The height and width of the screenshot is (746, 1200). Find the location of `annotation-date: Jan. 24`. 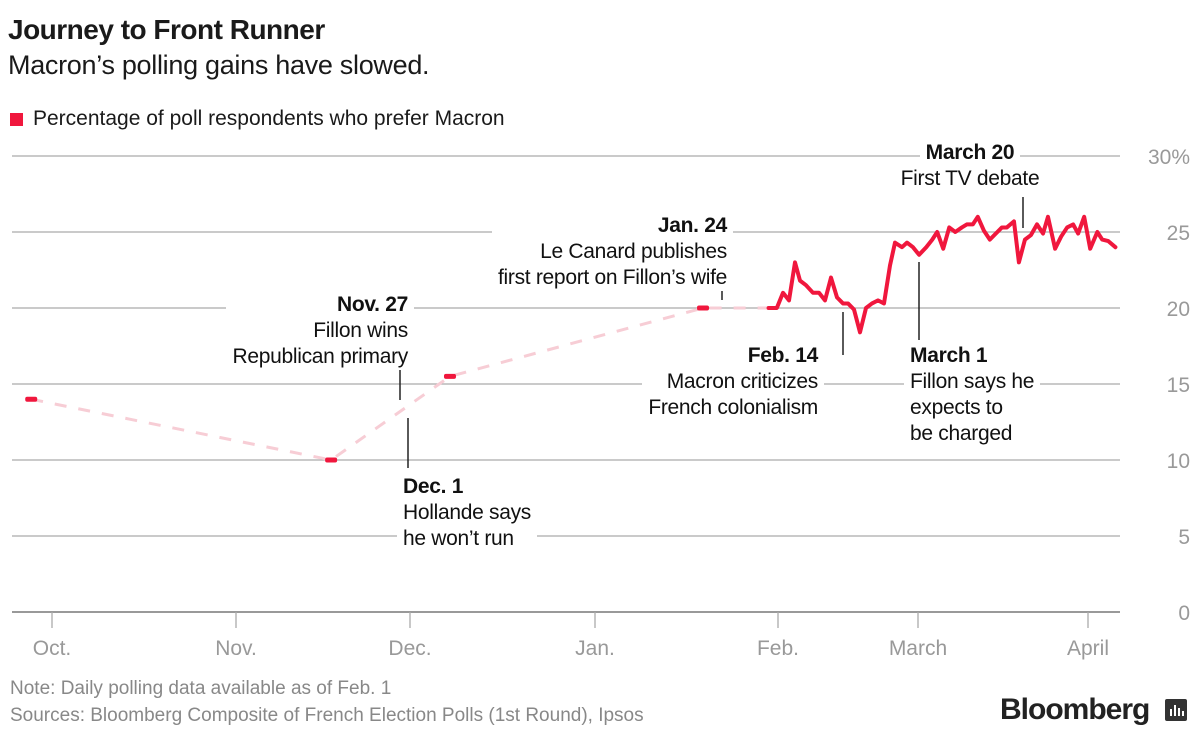

annotation-date: Jan. 24 is located at coordinates (692, 225).